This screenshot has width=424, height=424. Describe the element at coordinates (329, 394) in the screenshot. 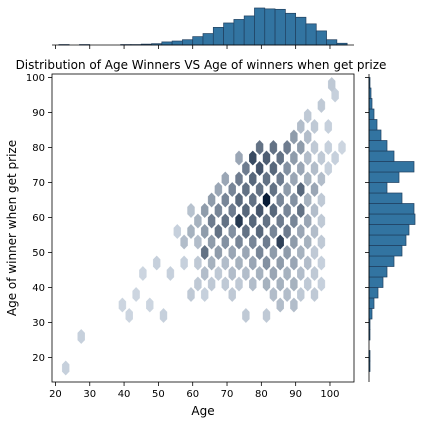

I see `x-tick-label: 100` at that location.